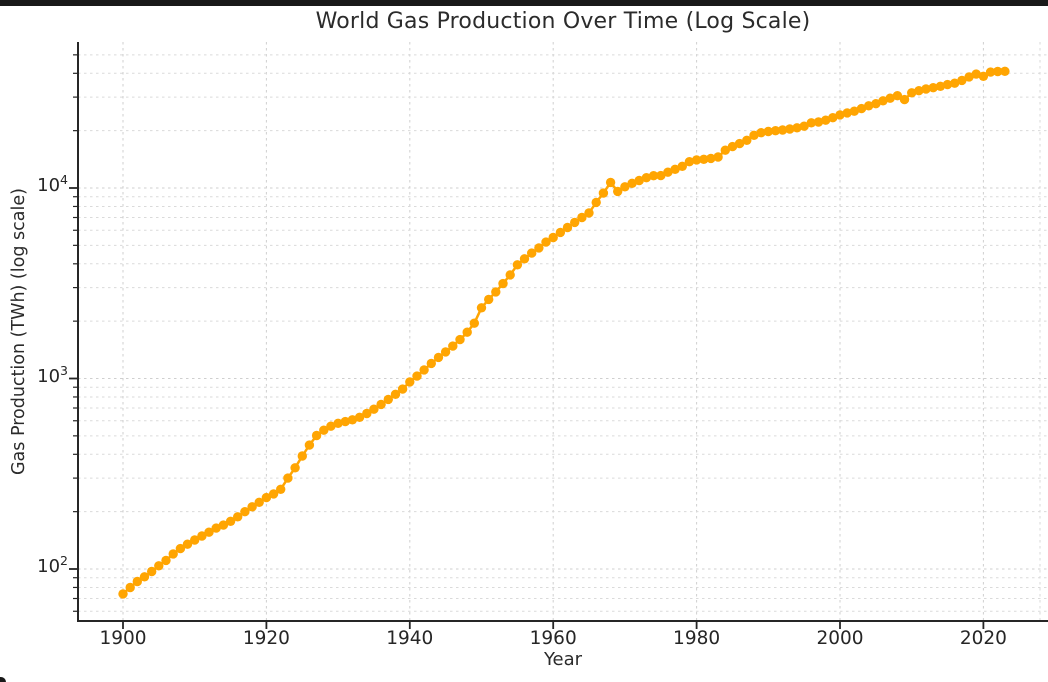 The width and height of the screenshot is (1048, 682). I want to click on y-tick-label: 10⁴, so click(52, 184).